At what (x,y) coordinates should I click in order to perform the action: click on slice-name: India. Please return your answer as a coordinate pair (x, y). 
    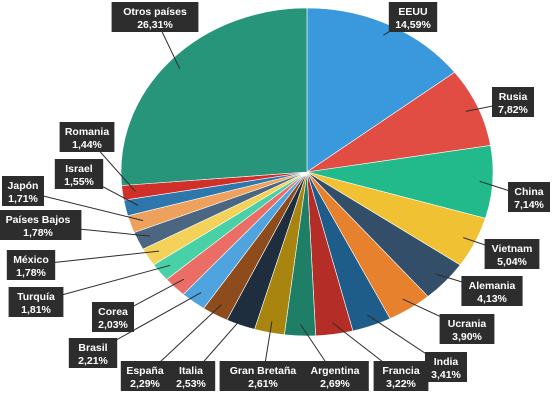
    Looking at the image, I should click on (446, 362).